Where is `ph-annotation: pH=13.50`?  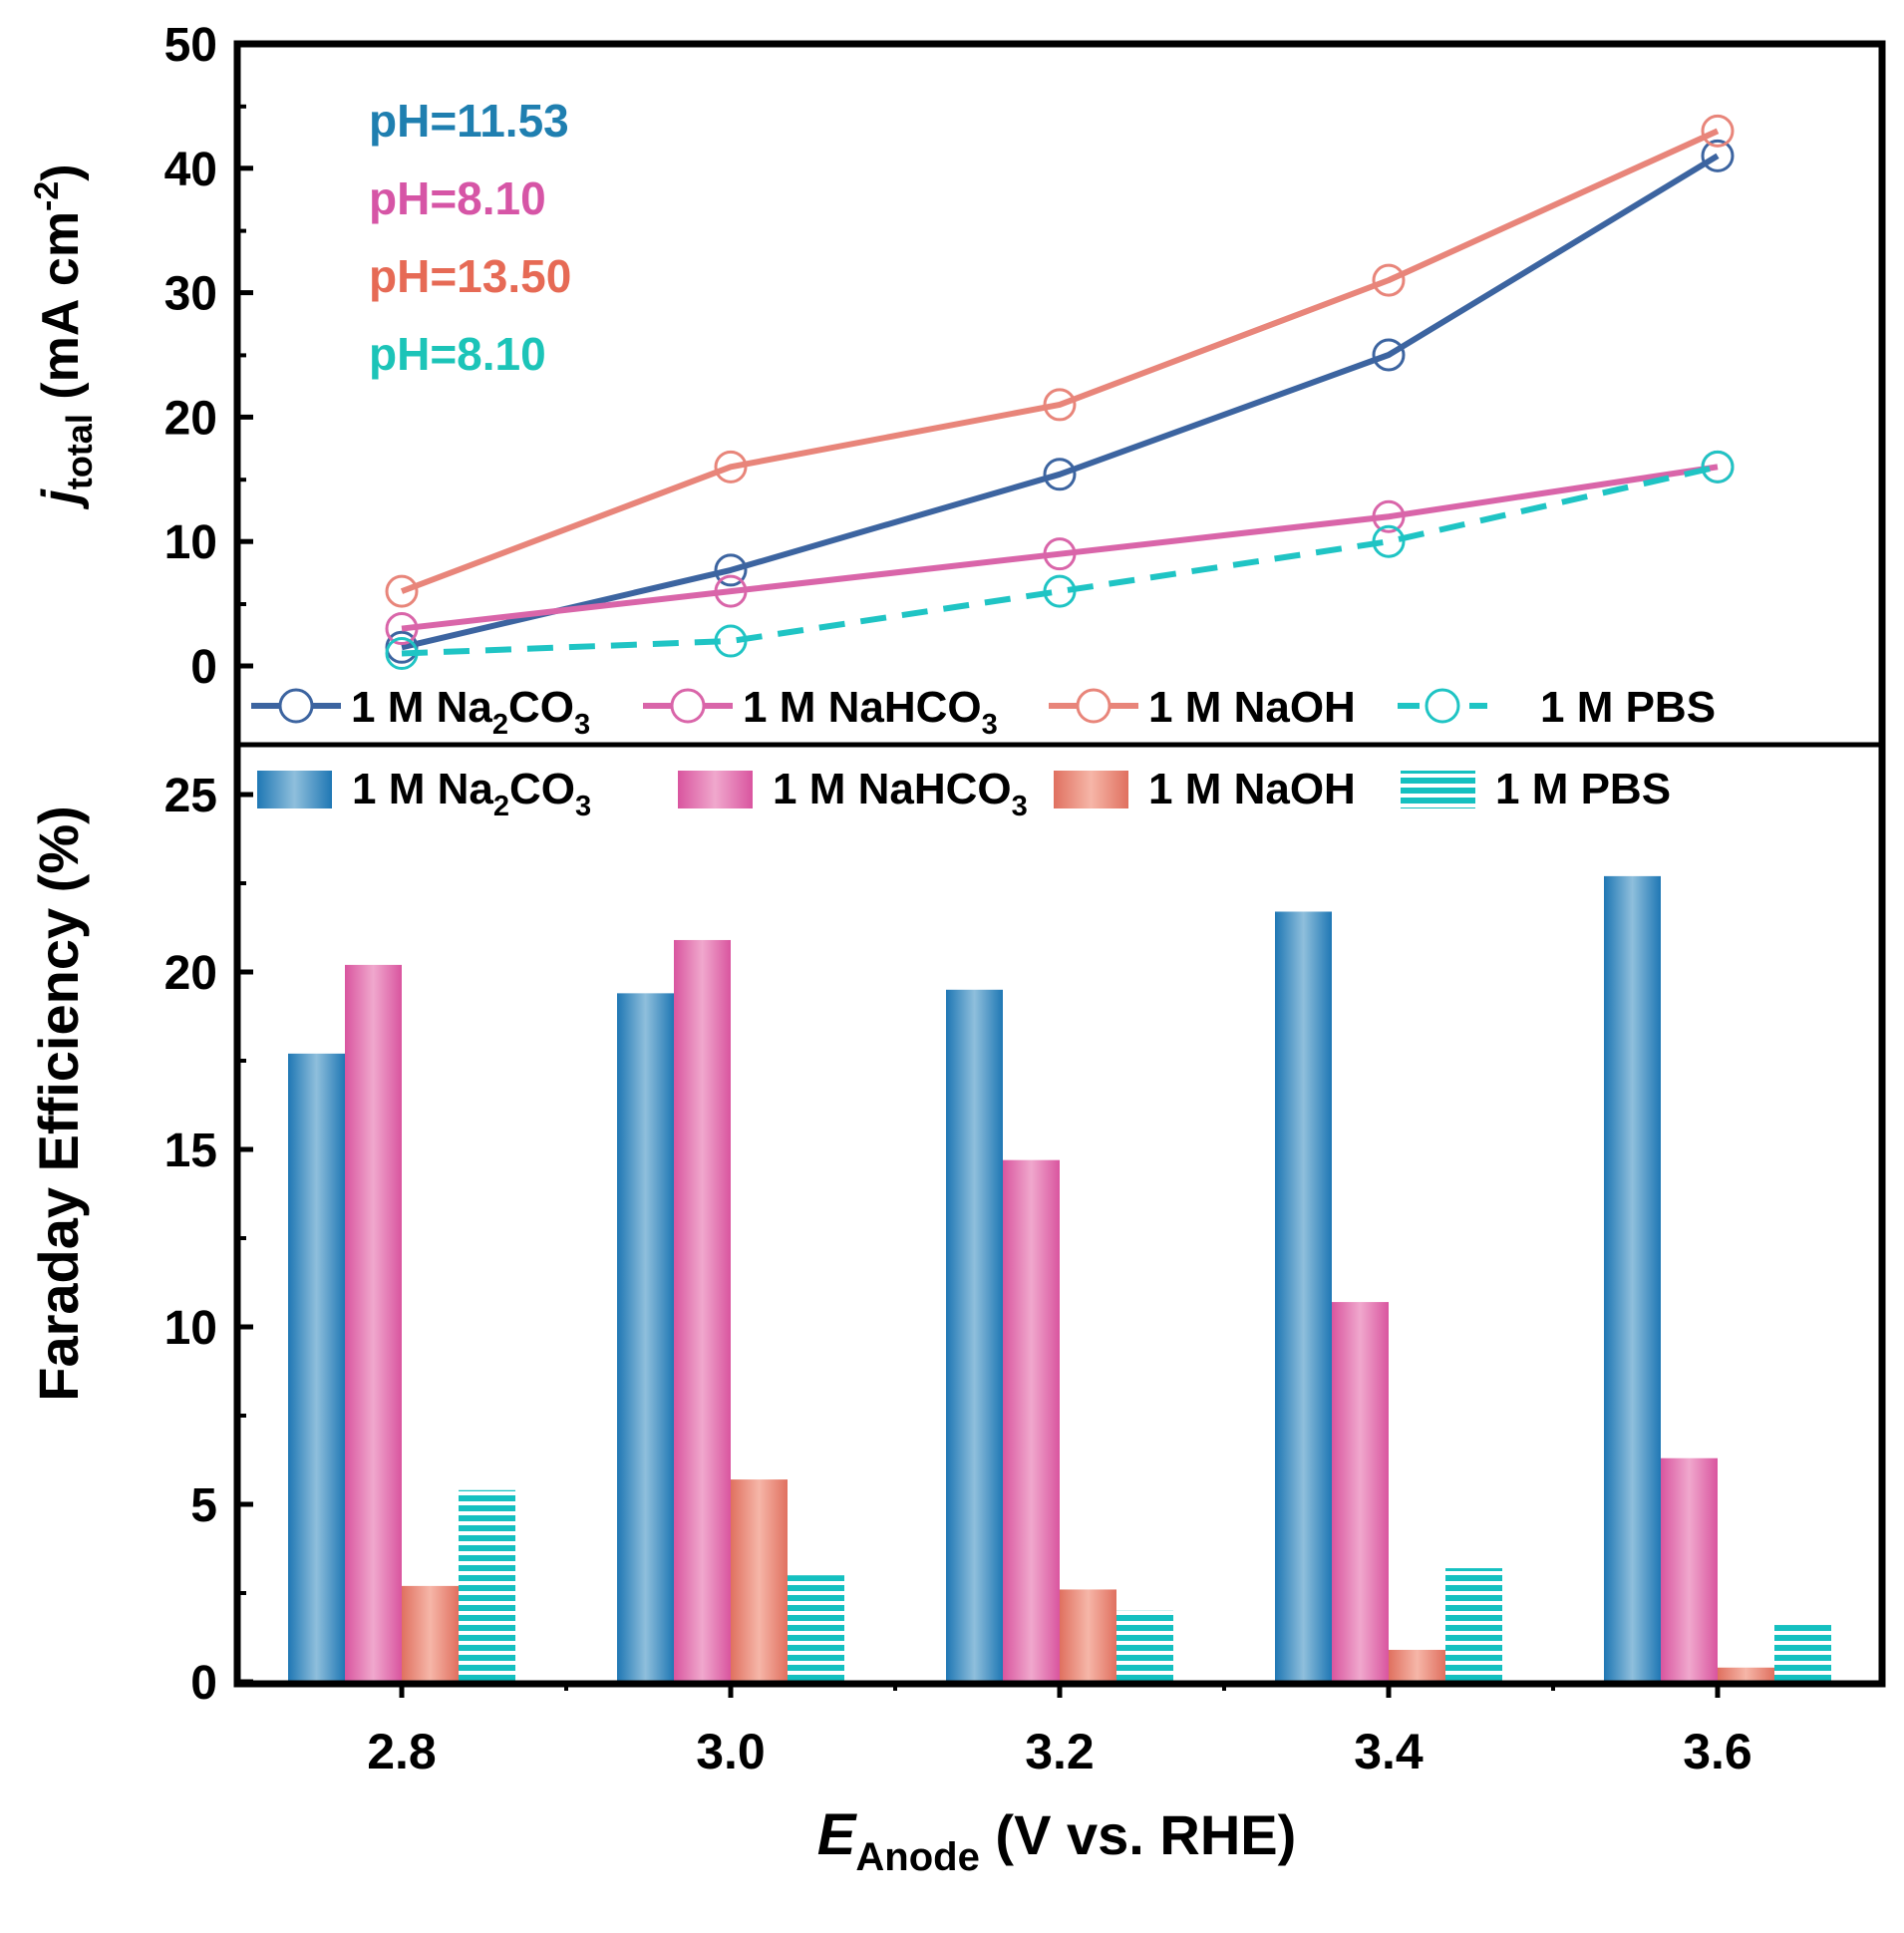 ph-annotation: pH=13.50 is located at coordinates (470, 276).